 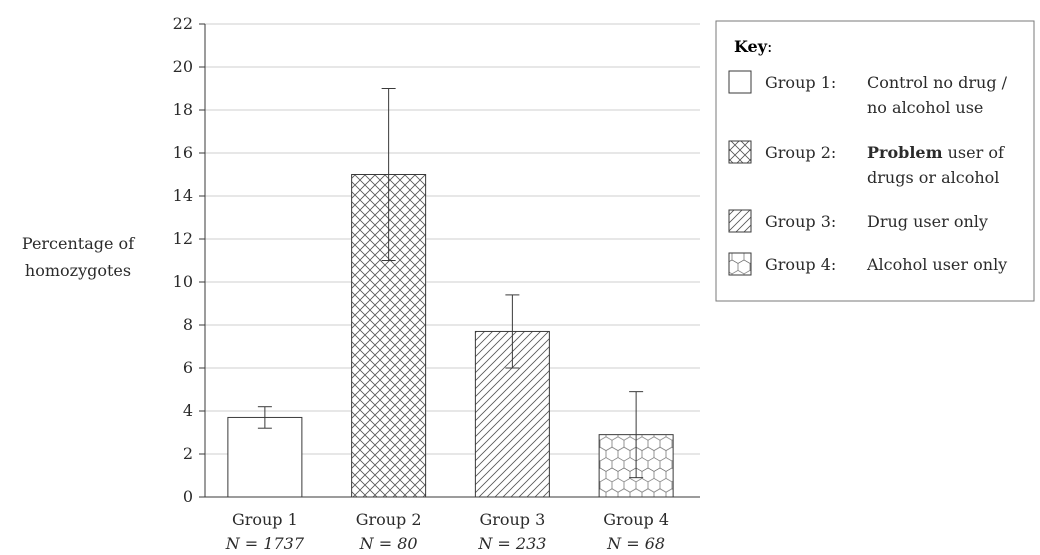 What do you see at coordinates (188, 324) in the screenshot?
I see `y-tick-label-8: 8` at bounding box center [188, 324].